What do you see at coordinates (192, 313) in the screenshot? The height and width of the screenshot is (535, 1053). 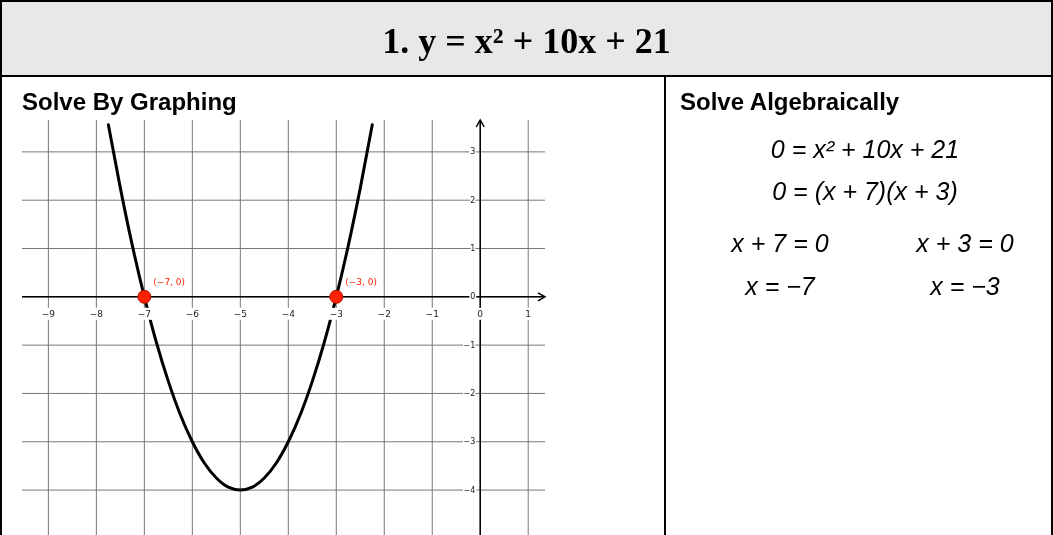 I see `x-tick-label: −6` at bounding box center [192, 313].